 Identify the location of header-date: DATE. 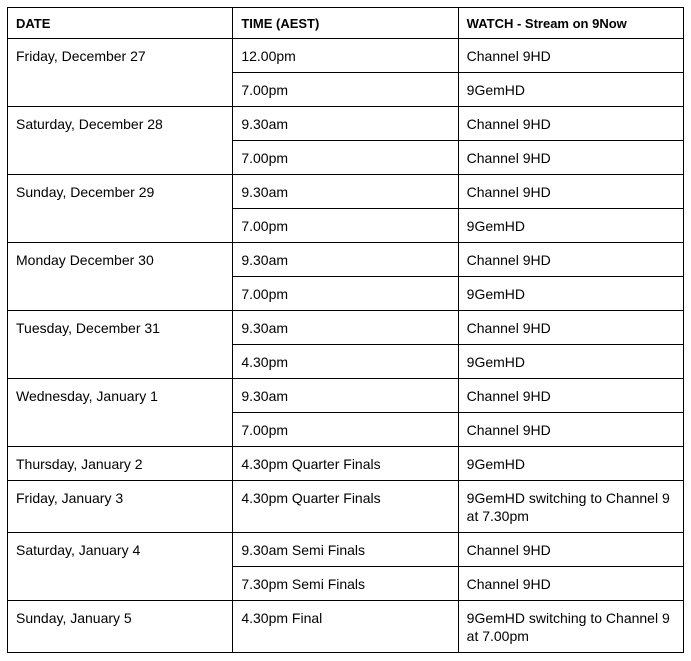
(120, 23).